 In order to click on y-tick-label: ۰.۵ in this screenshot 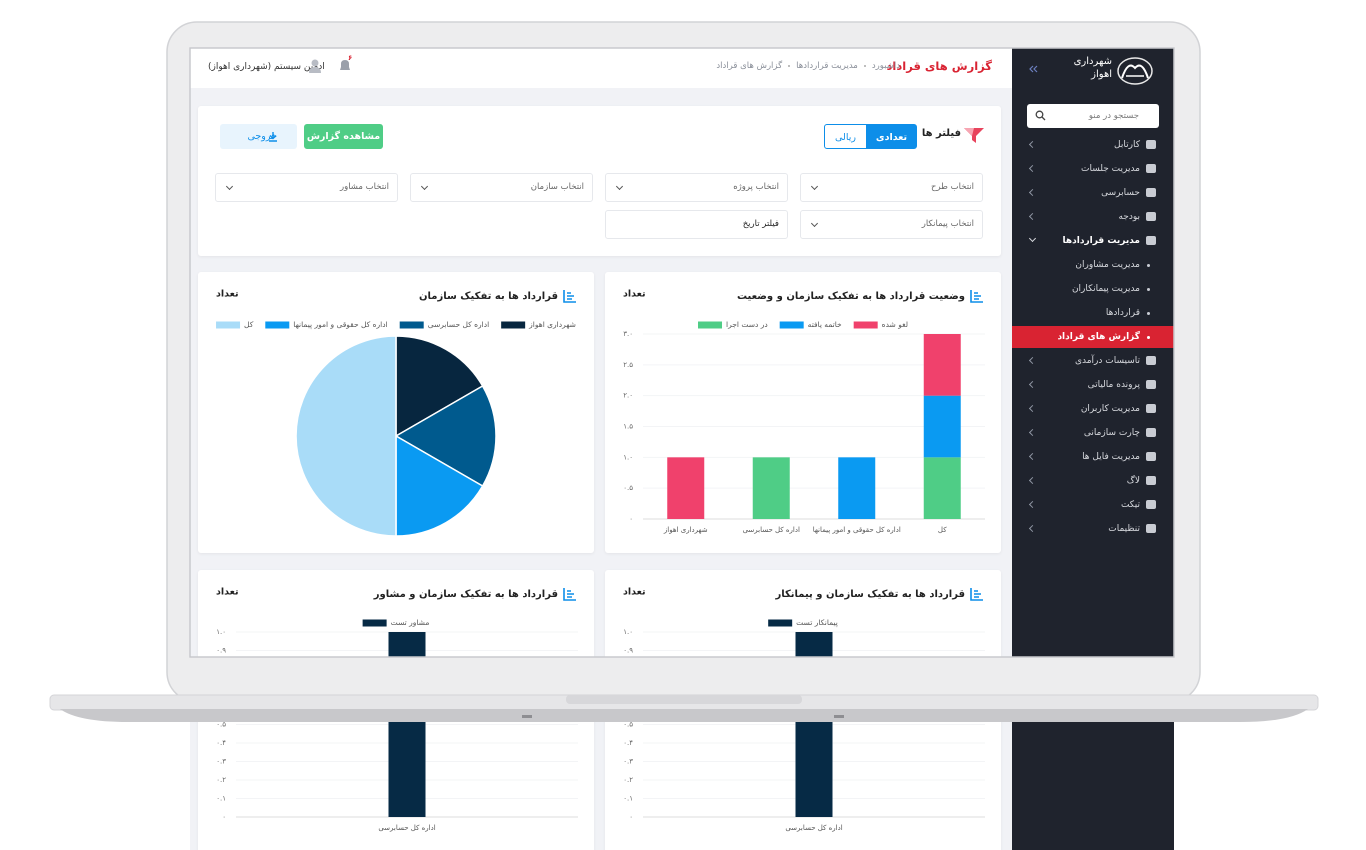, I will do `click(628, 488)`.